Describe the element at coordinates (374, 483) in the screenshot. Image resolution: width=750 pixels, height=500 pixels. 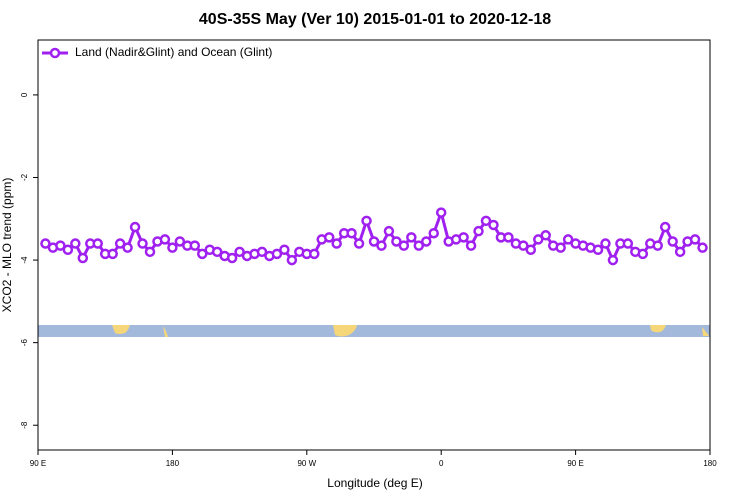
I see `x-axis-label: Longitude (deg E)` at that location.